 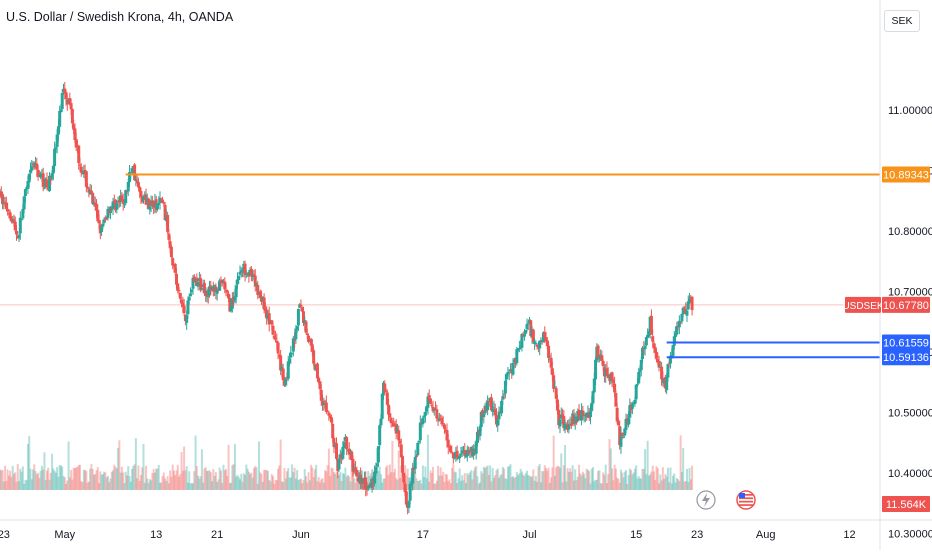 I want to click on symbol-badge, so click(x=863, y=304).